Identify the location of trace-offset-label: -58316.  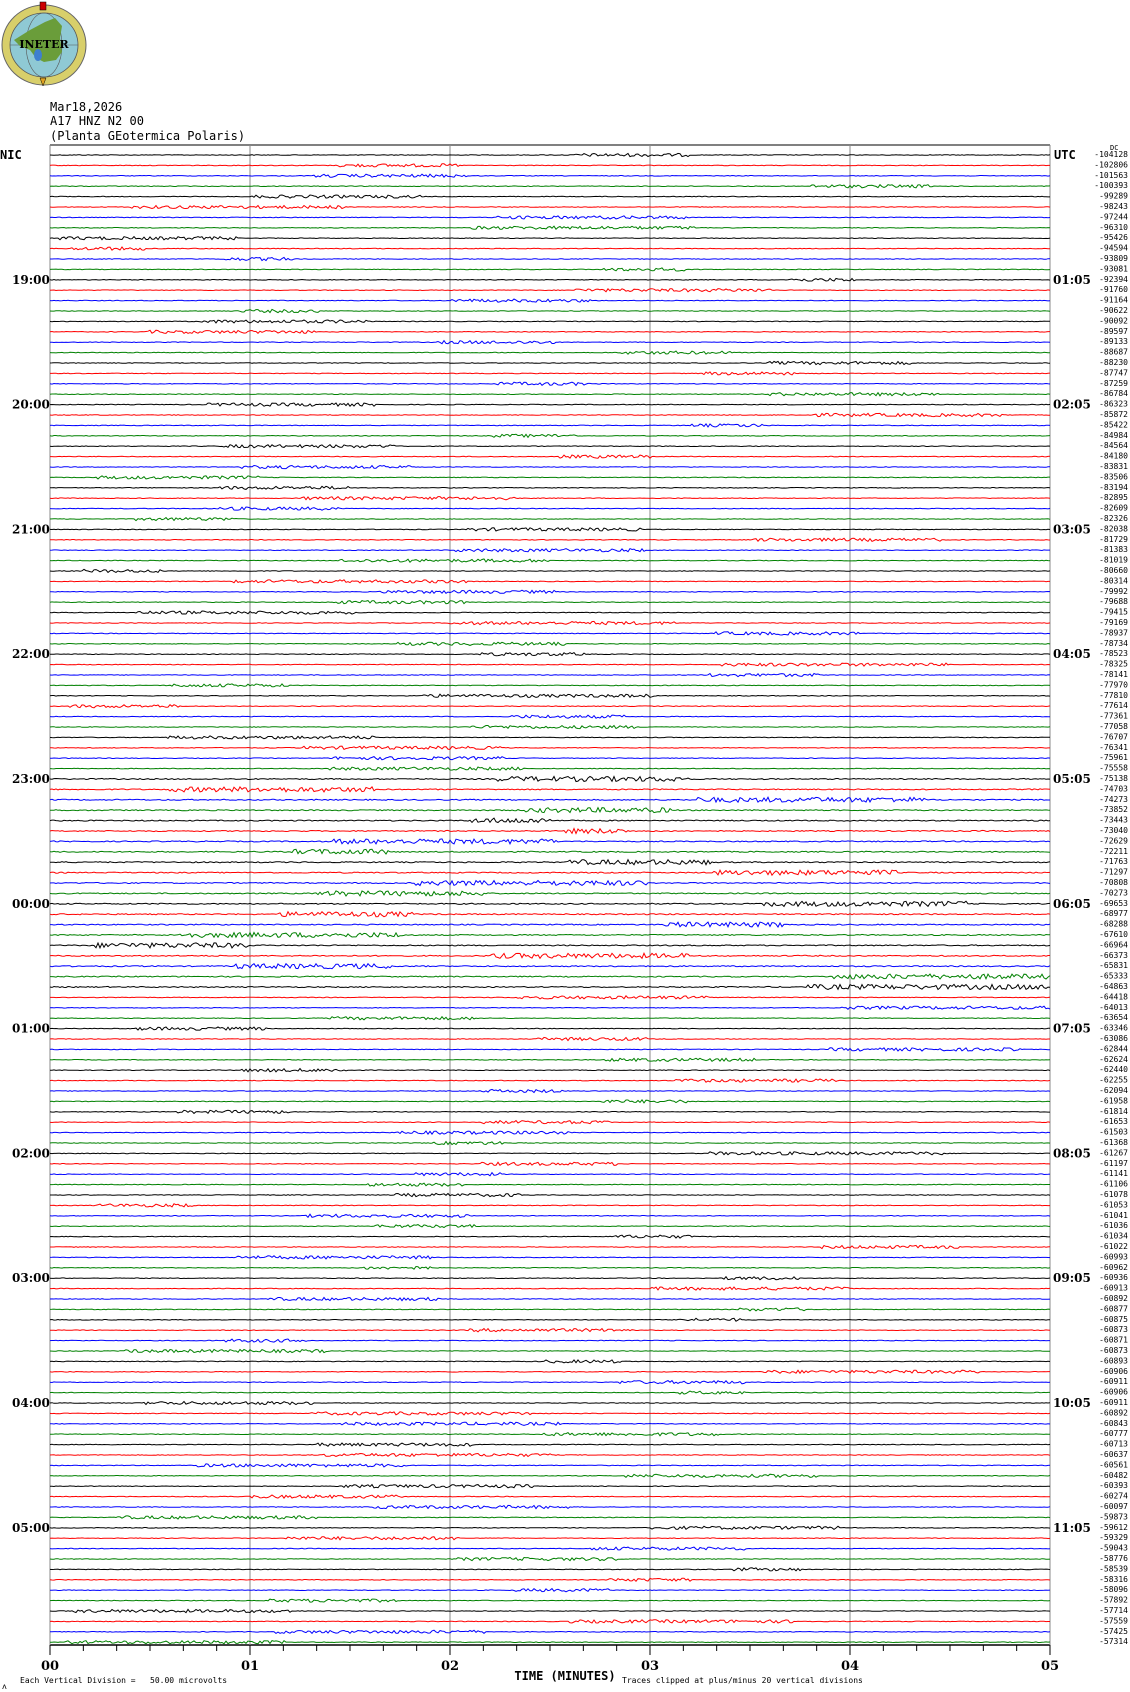
(1113, 1579).